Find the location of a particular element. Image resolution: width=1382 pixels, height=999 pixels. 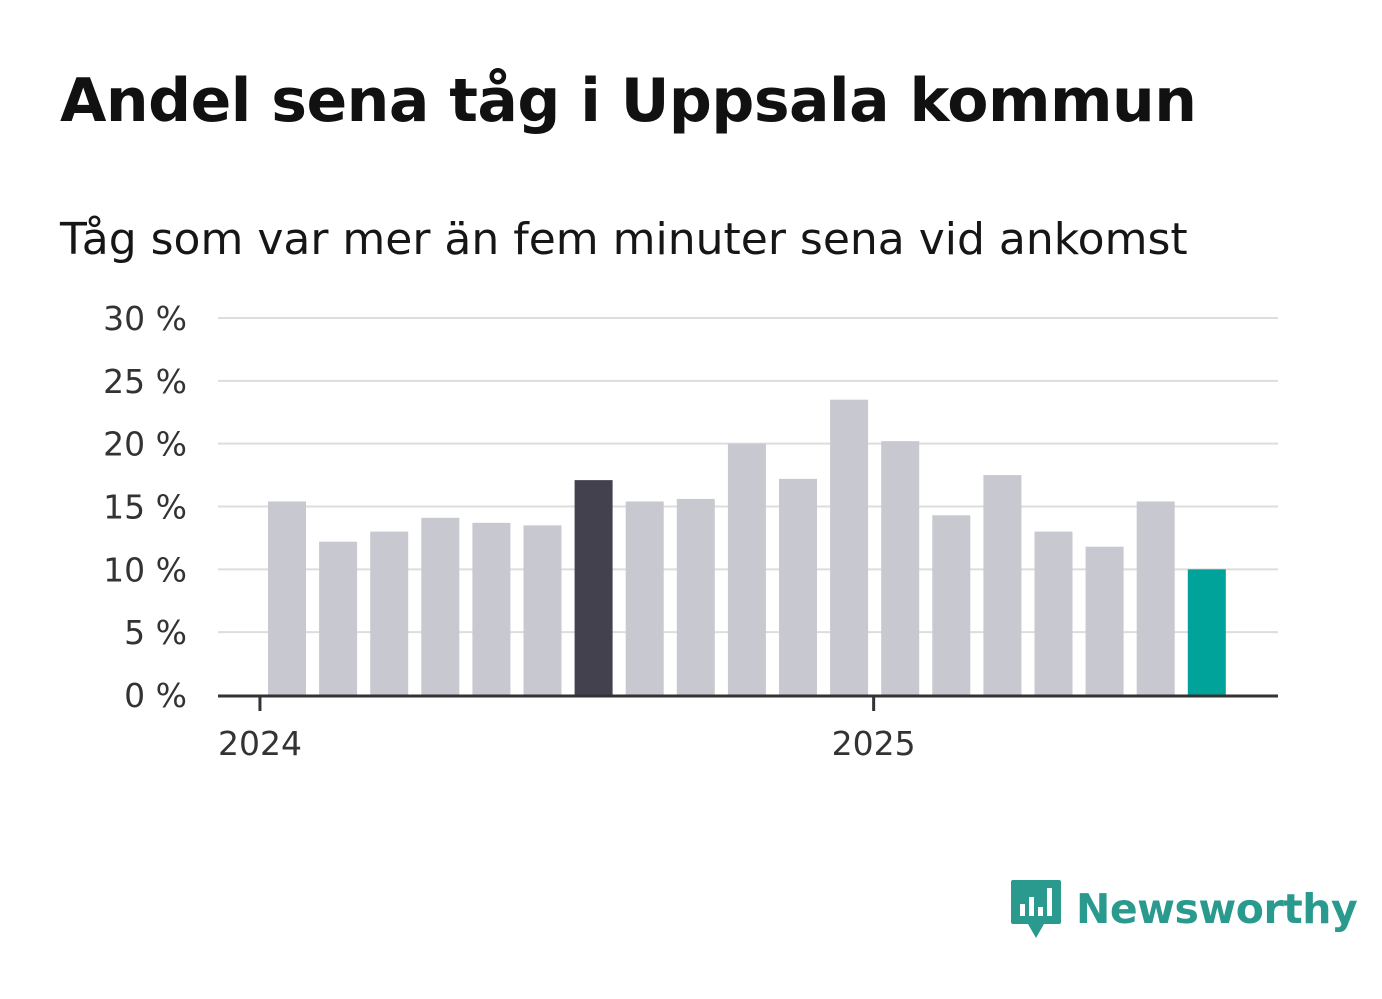

y-tick-label: 25 % is located at coordinates (145, 381).